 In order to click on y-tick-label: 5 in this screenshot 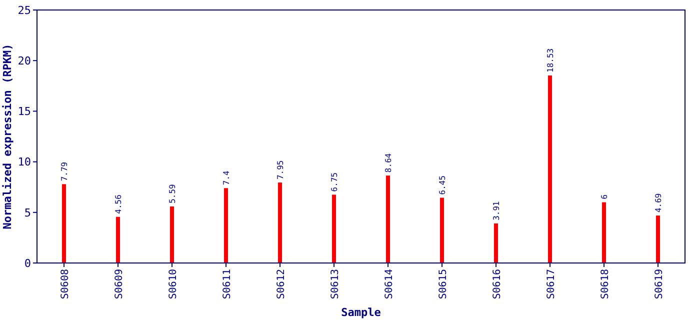, I will do `click(27, 213)`.